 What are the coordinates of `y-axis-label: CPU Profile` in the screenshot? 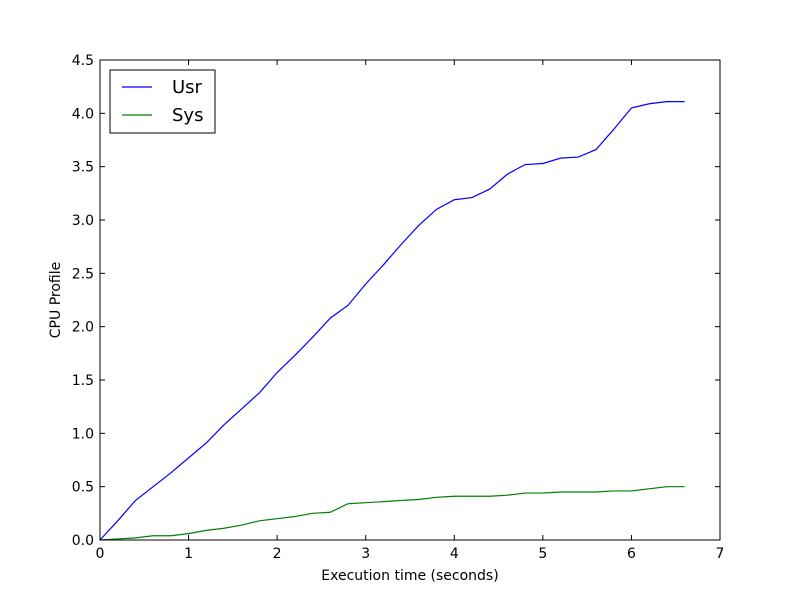 It's located at (56, 300).